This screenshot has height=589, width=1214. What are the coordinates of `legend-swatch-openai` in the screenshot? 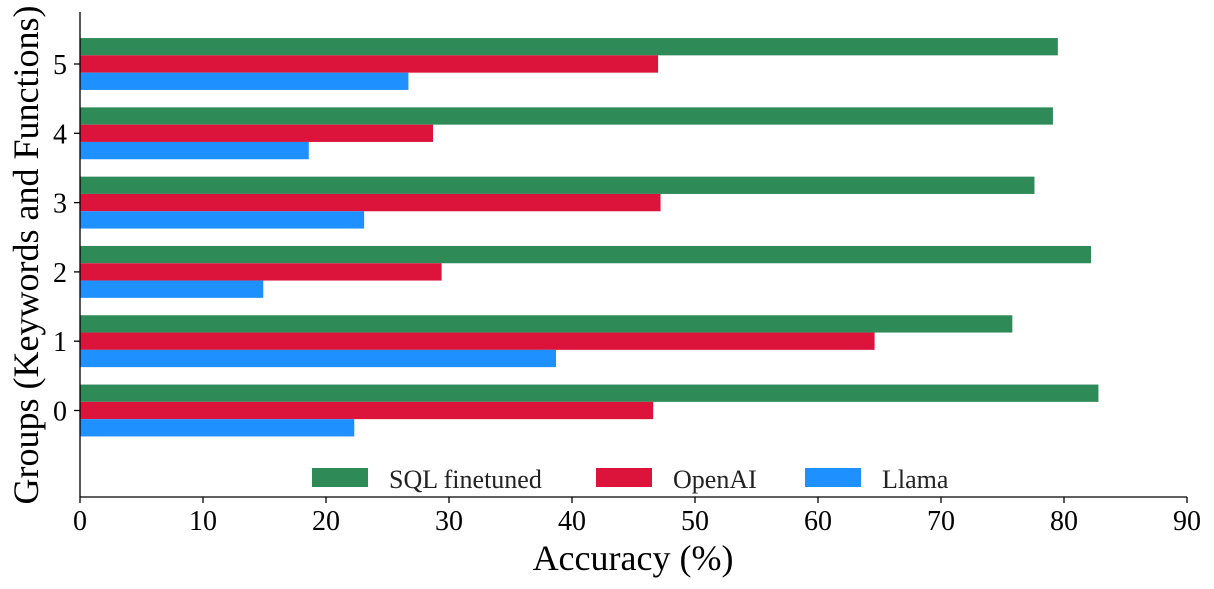 It's located at (624, 477).